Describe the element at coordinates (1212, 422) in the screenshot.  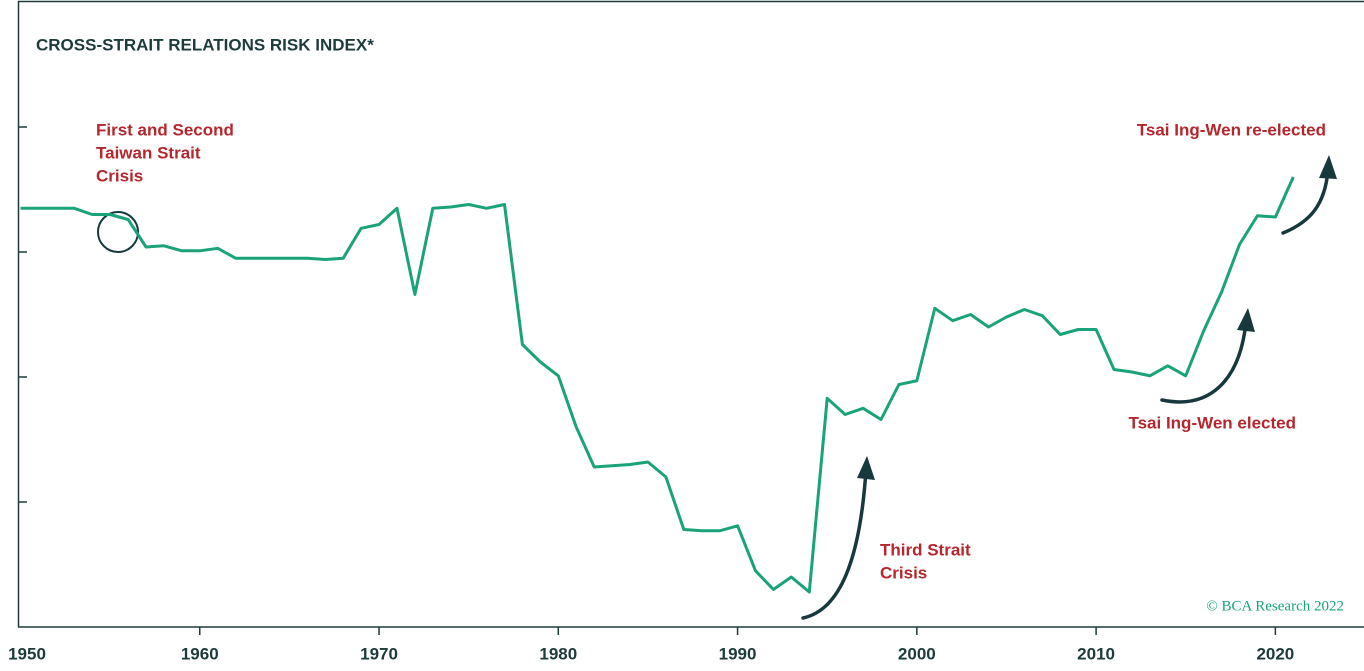
I see `annotation: Tsai Ing-Wen elected` at that location.